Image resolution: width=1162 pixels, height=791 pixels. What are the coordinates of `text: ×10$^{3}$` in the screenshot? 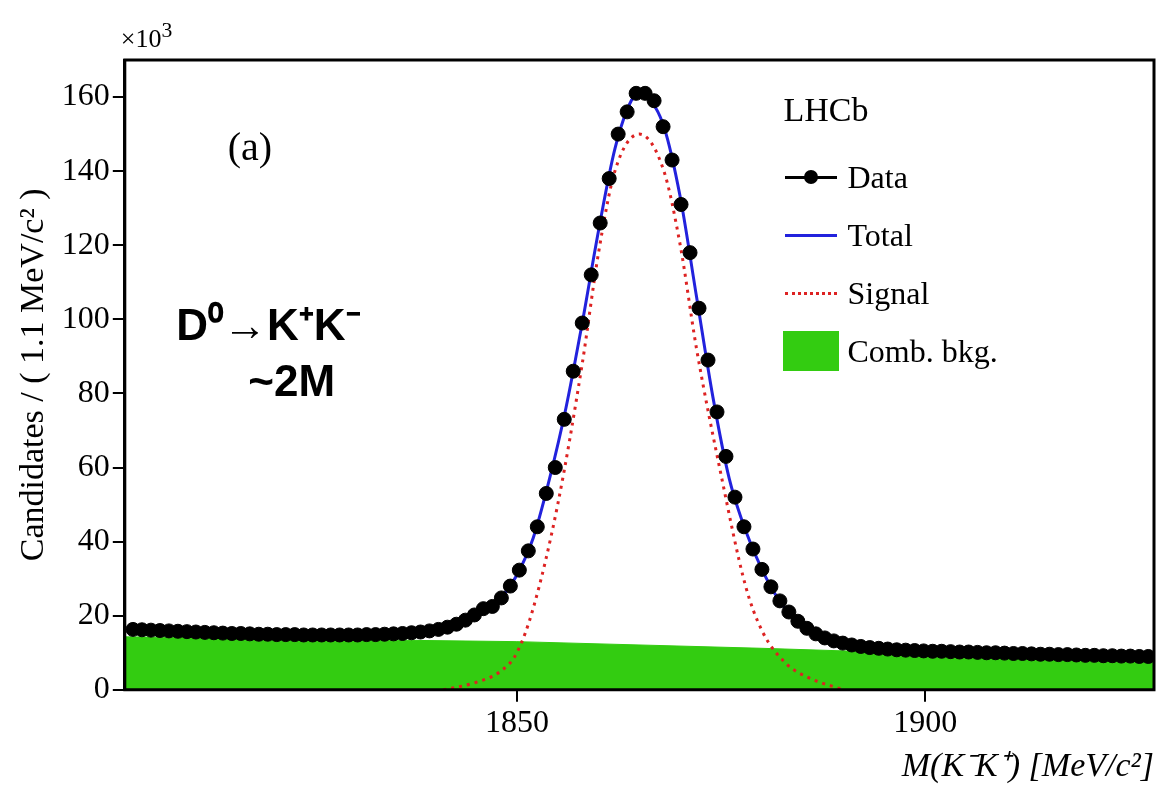 It's located at (146, 36).